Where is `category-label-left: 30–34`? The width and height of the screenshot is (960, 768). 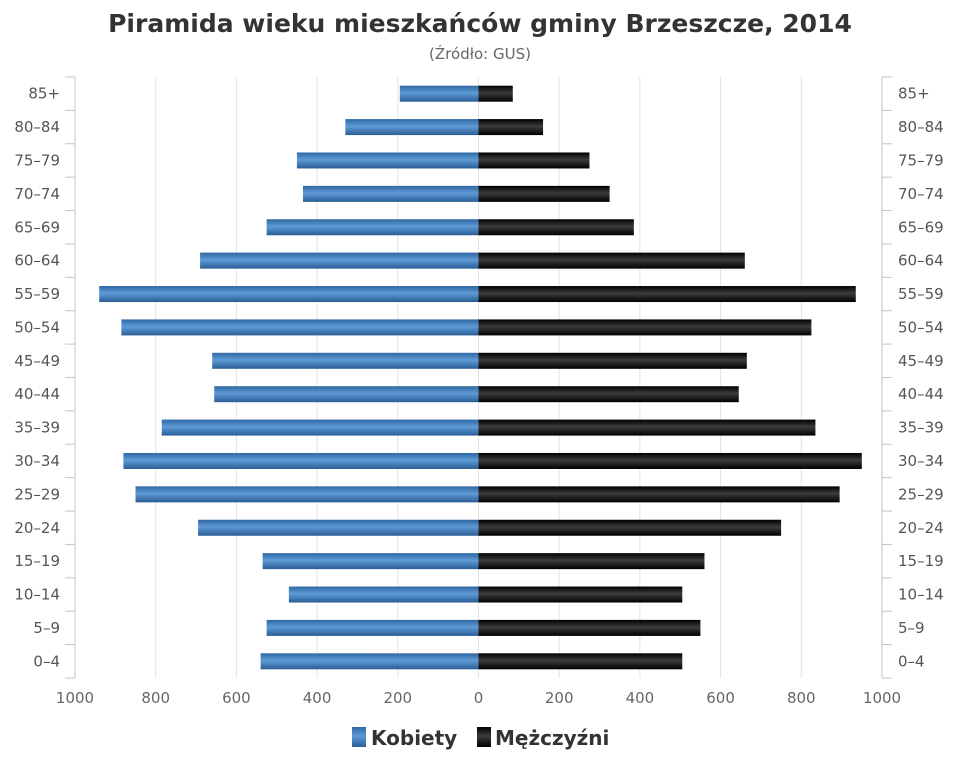
category-label-left: 30–34 is located at coordinates (37, 461).